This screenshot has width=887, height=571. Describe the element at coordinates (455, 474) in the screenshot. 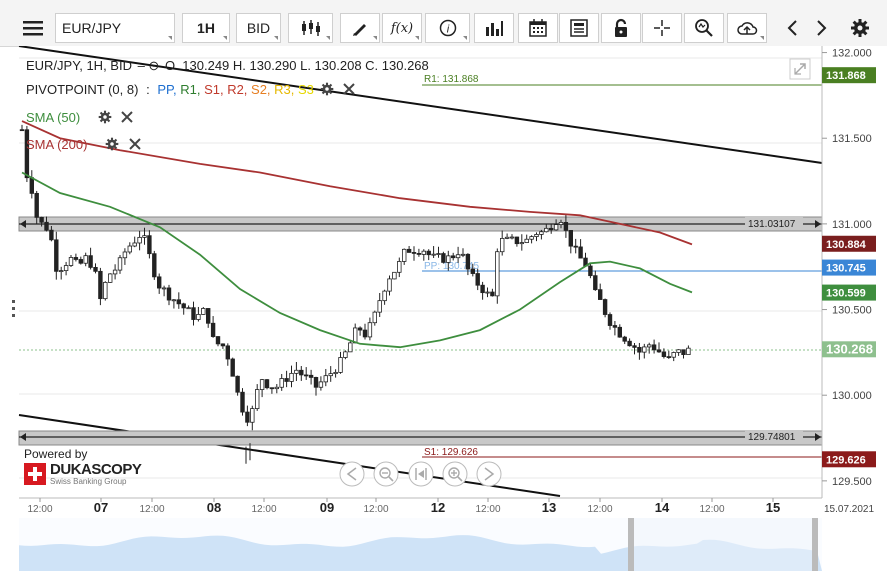

I see `zoom-in-icon` at that location.